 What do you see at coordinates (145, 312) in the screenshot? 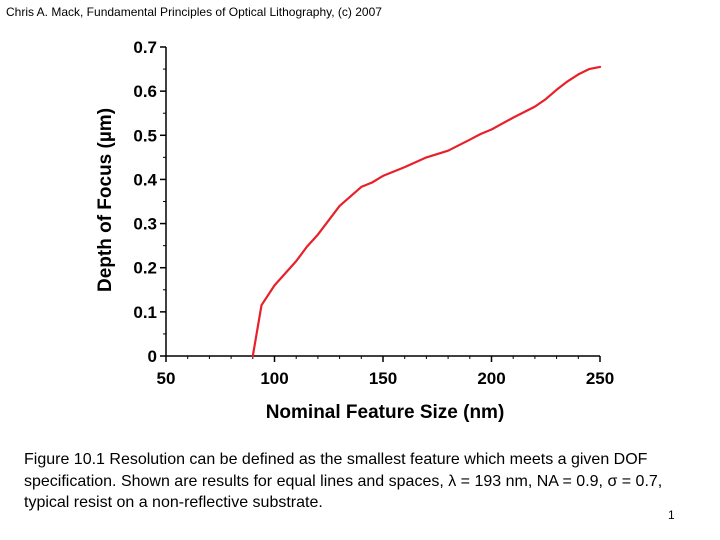
I see `y-tick-label: 0.1` at bounding box center [145, 312].